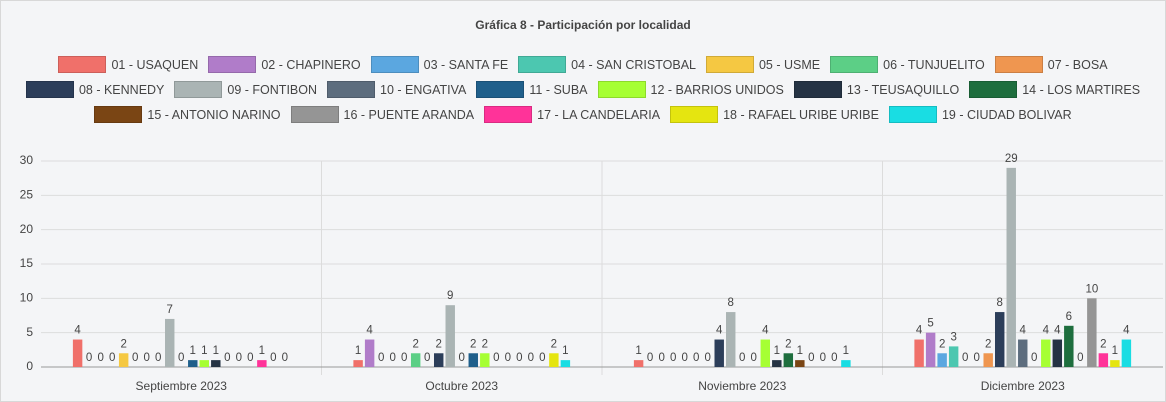 Image resolution: width=1166 pixels, height=402 pixels. I want to click on y-tick-label: 30, so click(27, 160).